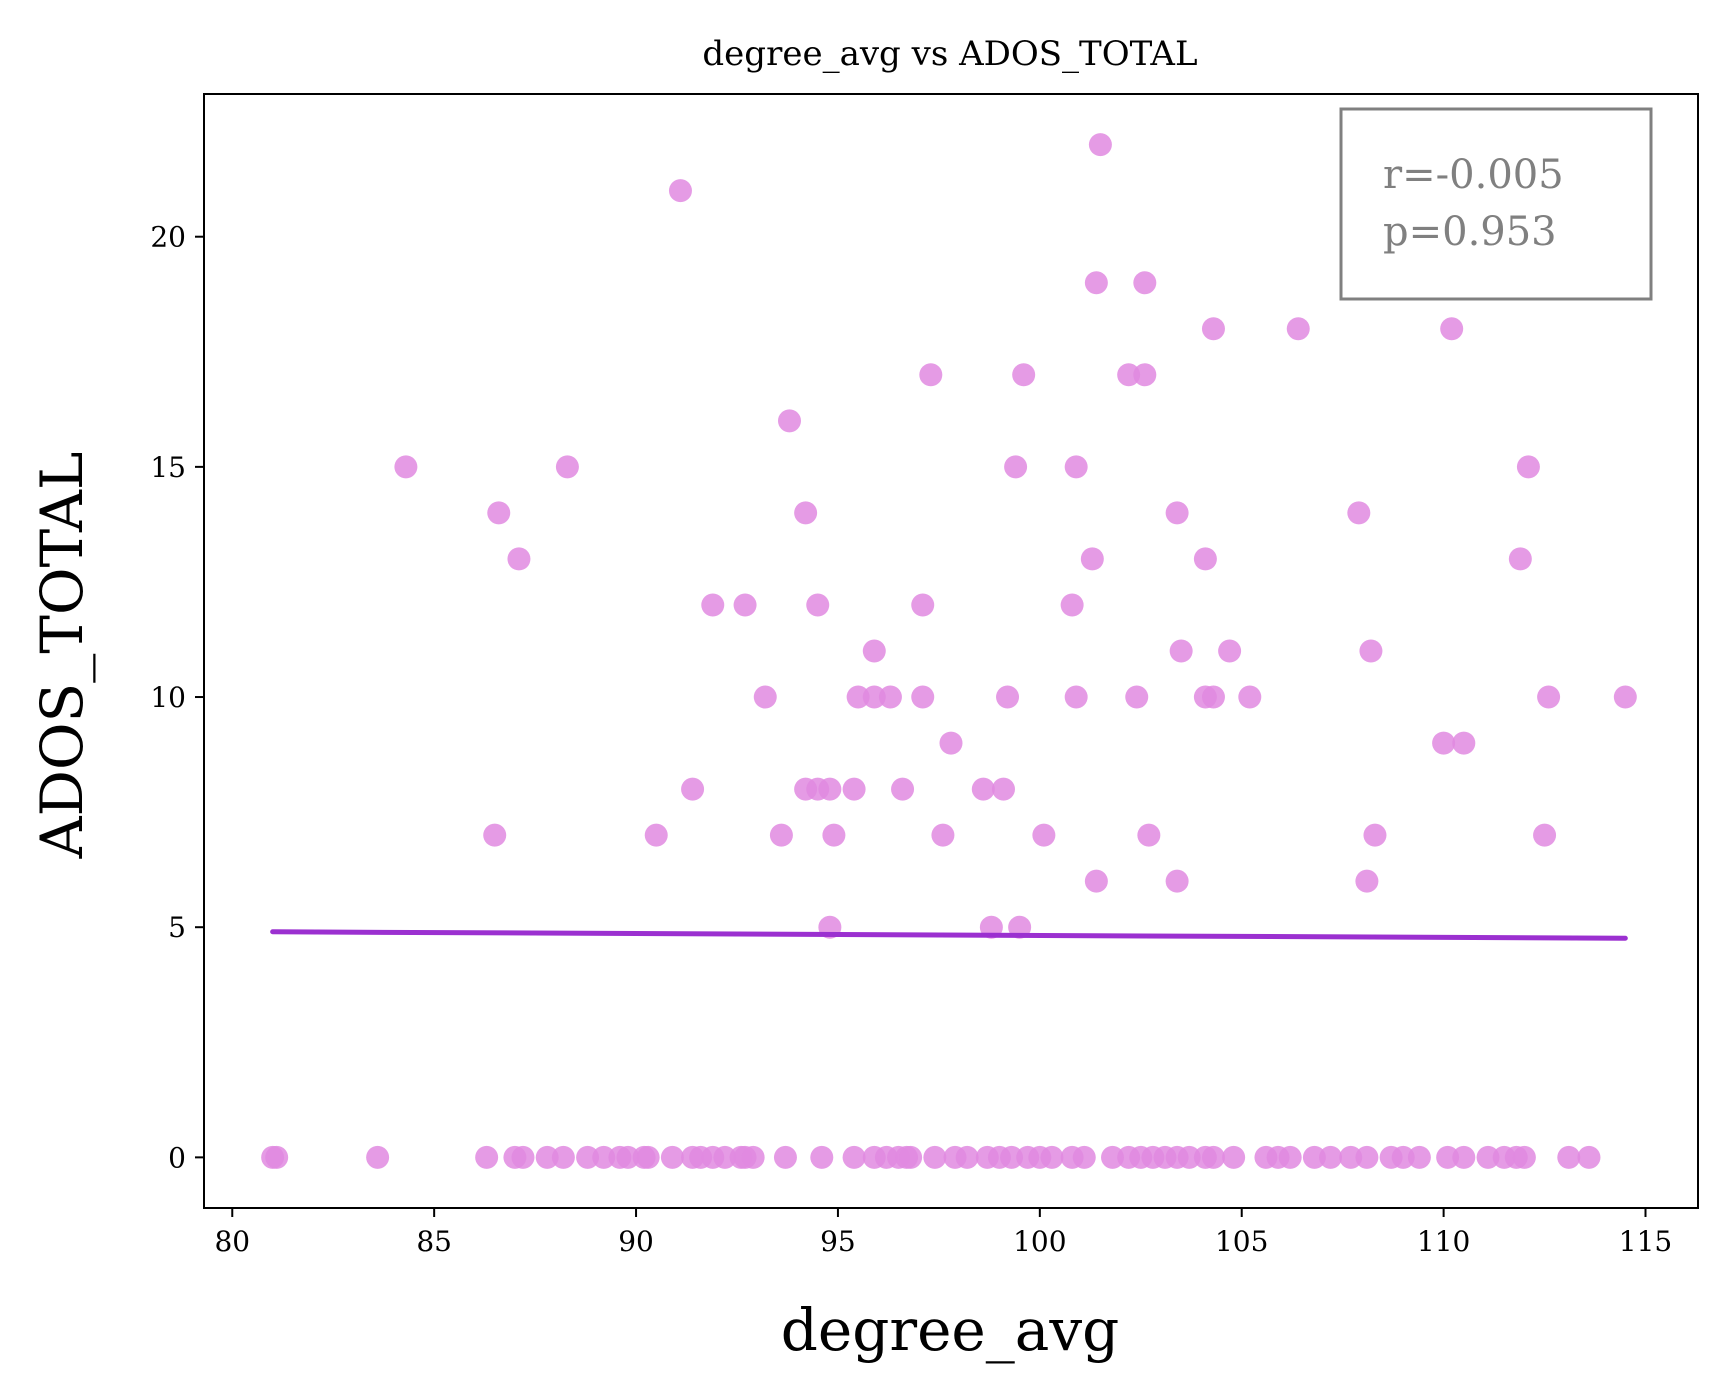 Image resolution: width=1720 pixels, height=1395 pixels. I want to click on correlation-r-text: r=-0.005, so click(1473, 175).